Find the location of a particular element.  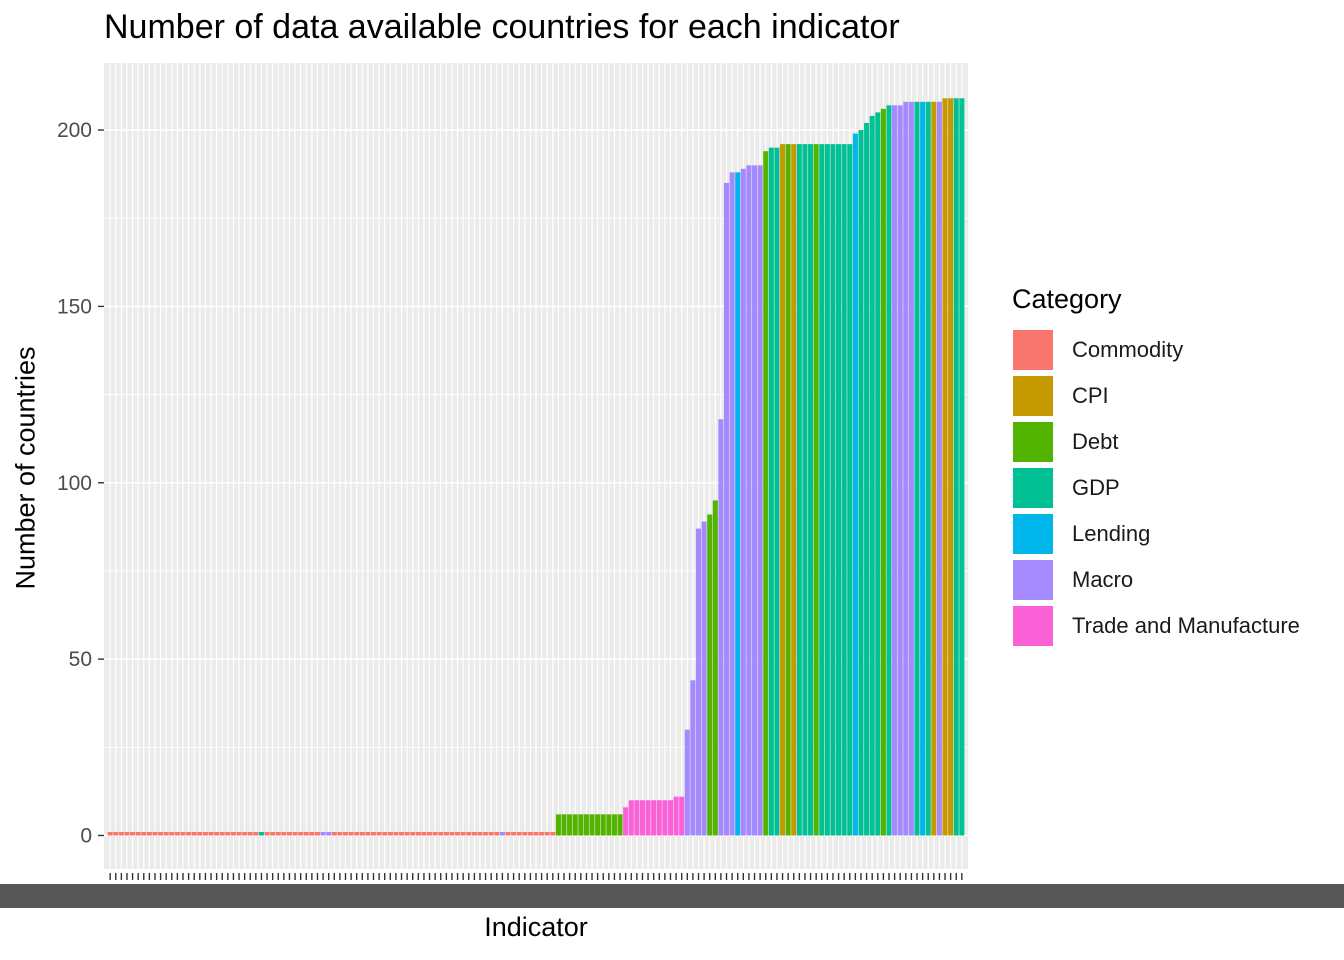

legend-item-lending: Lending is located at coordinates (1156, 534).